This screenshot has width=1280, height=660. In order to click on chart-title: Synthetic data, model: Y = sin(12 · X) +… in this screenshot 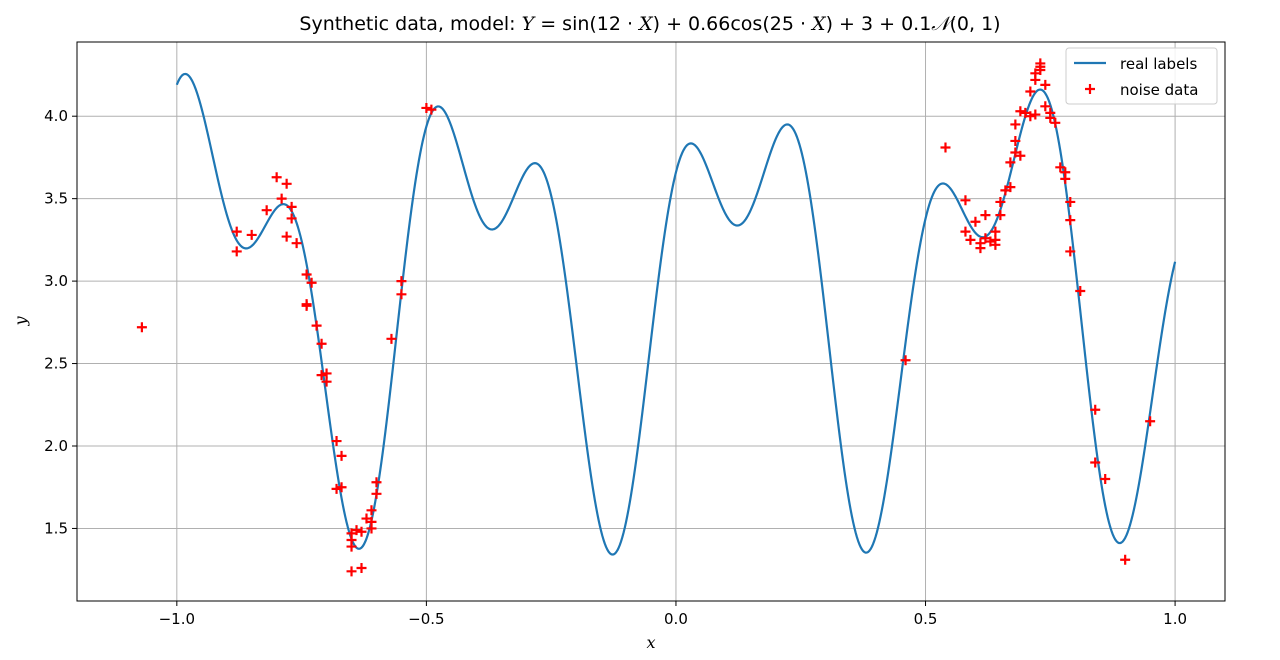, I will do `click(649, 24)`.